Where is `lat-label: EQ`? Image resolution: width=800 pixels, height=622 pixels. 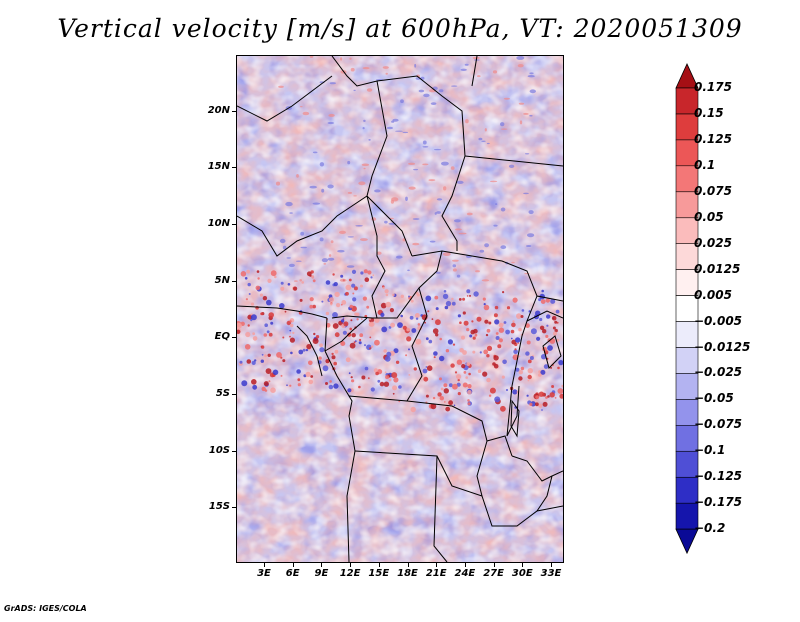
lat-label: EQ is located at coordinates (222, 336).